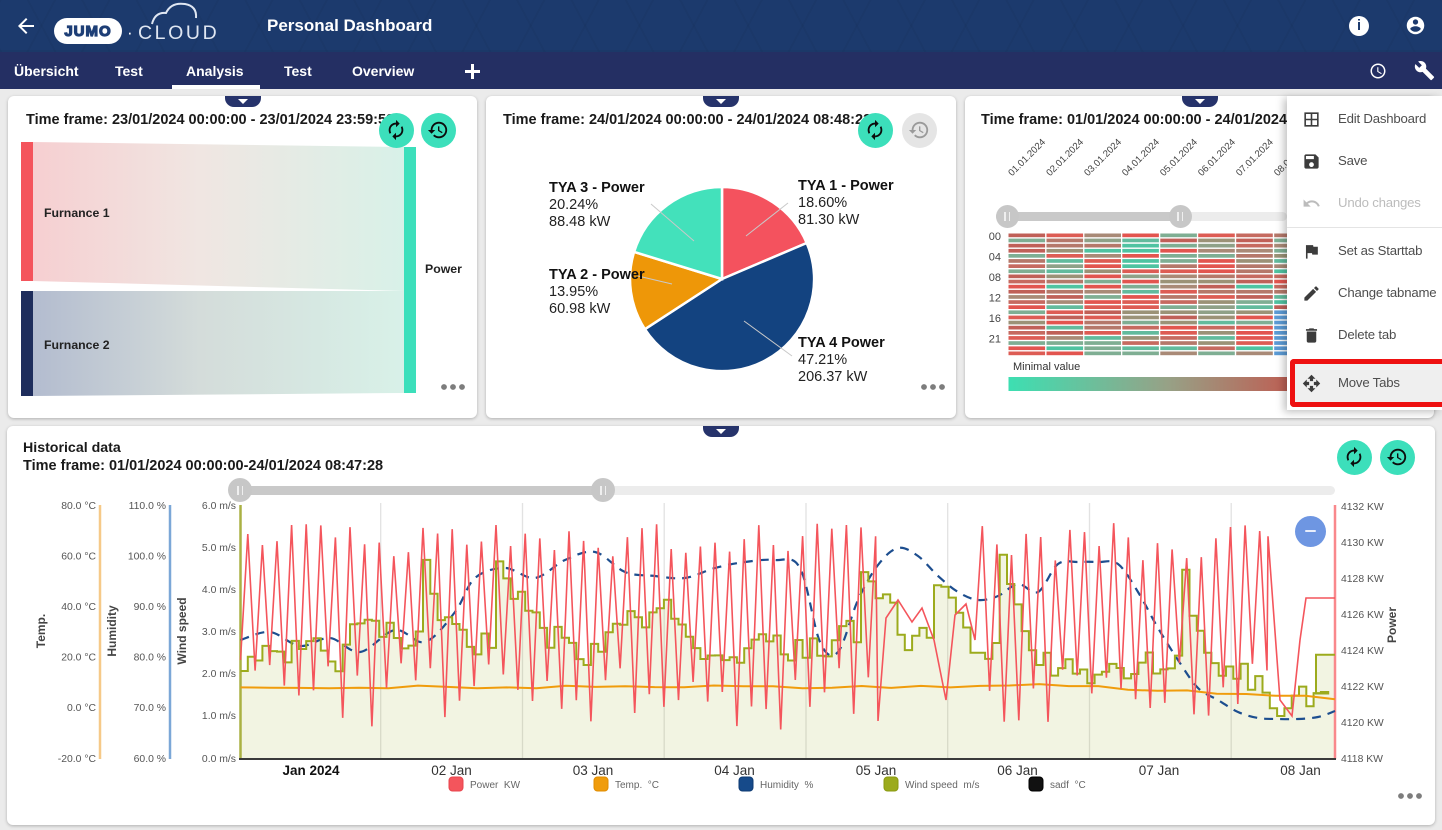 The width and height of the screenshot is (1442, 830). What do you see at coordinates (150, 759) in the screenshot?
I see `svg-text: 60.0 %` at bounding box center [150, 759].